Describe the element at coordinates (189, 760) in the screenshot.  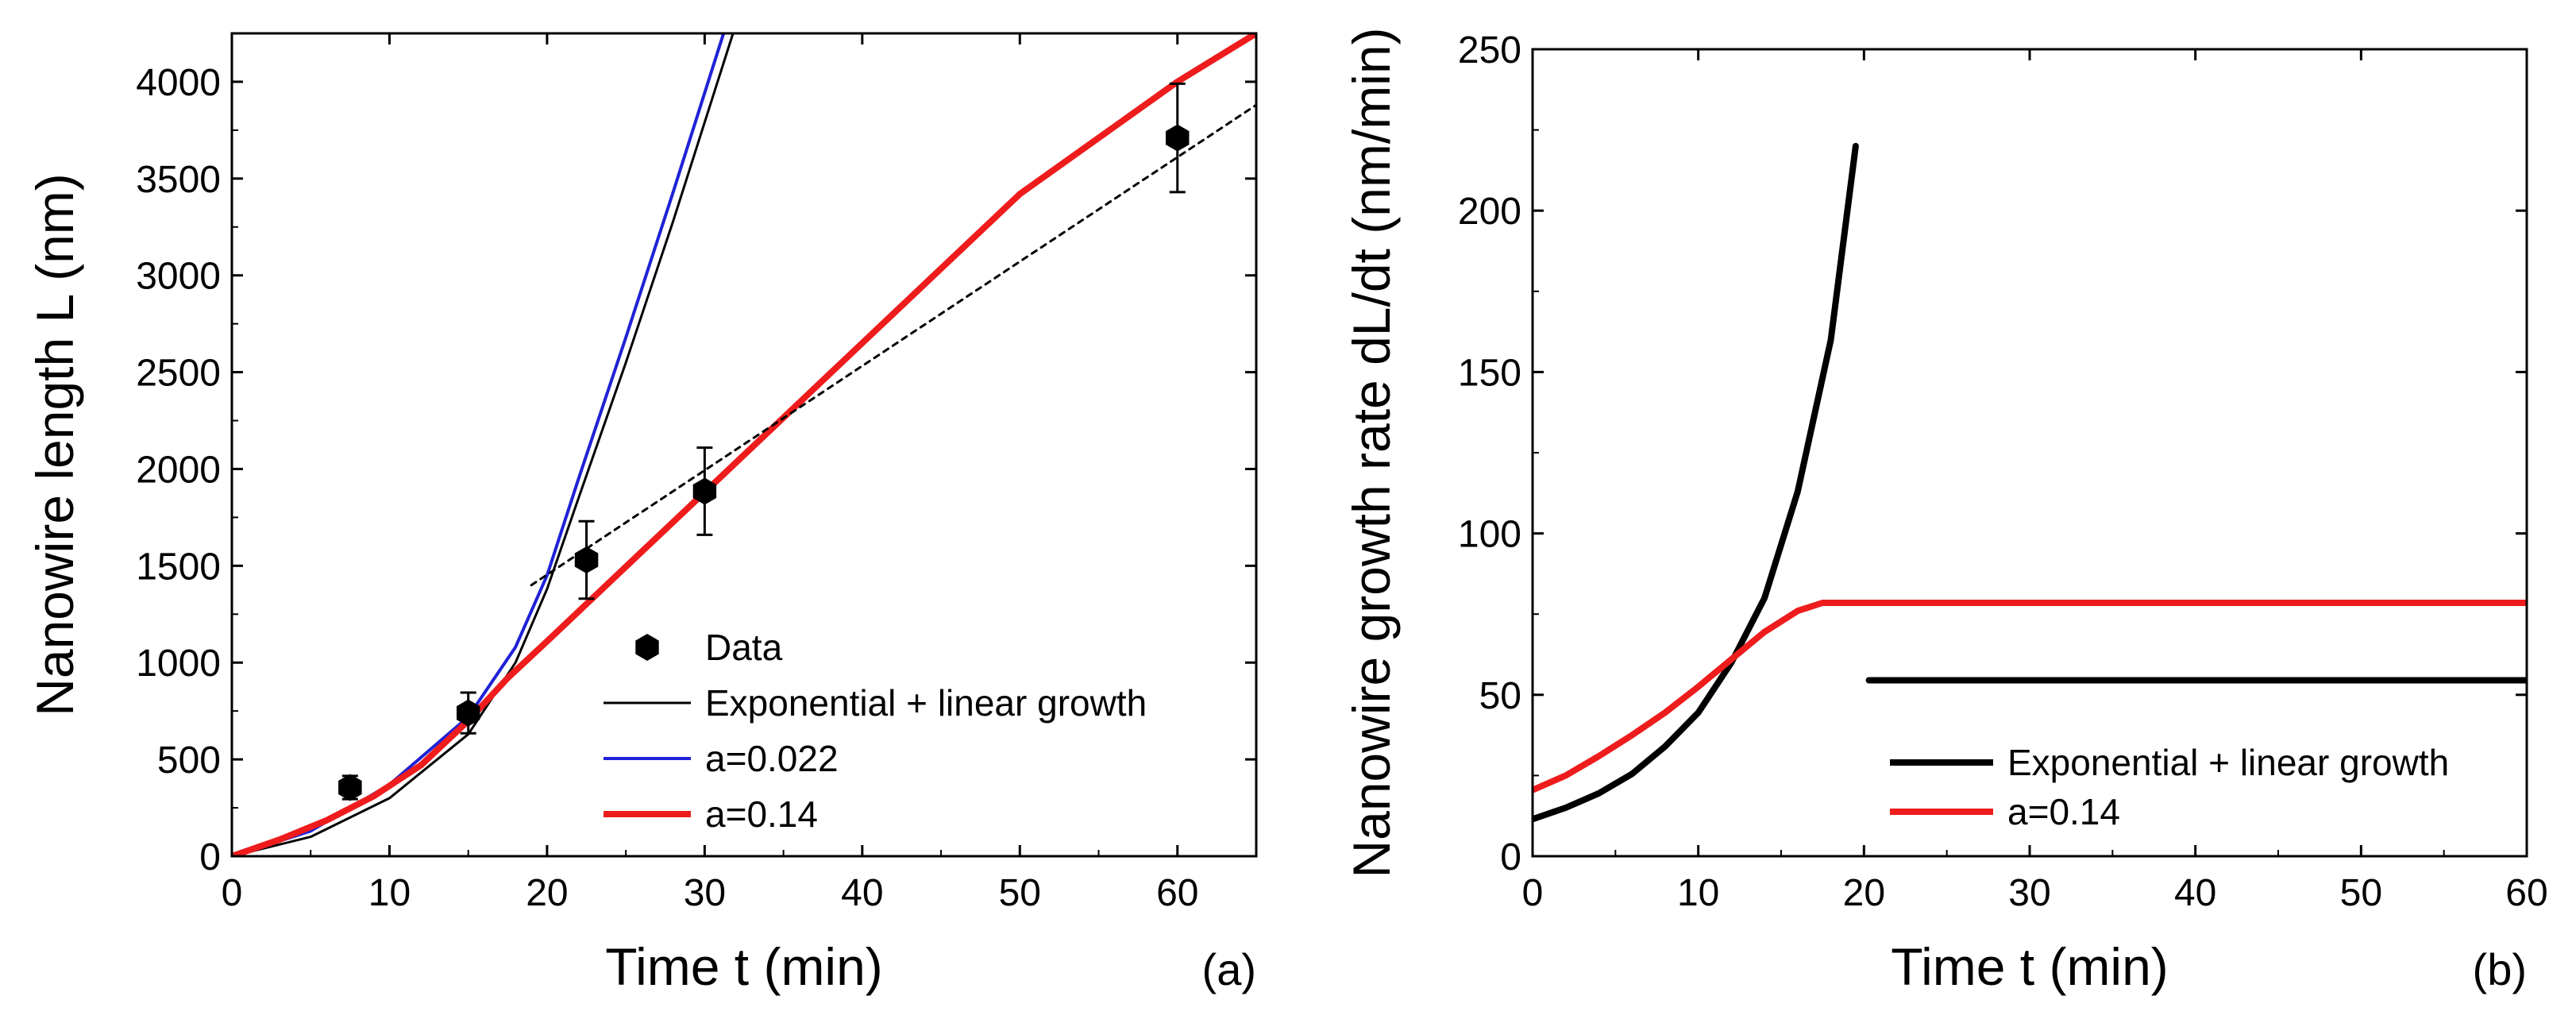
I see `panel-a-y-tick-label: 500` at that location.